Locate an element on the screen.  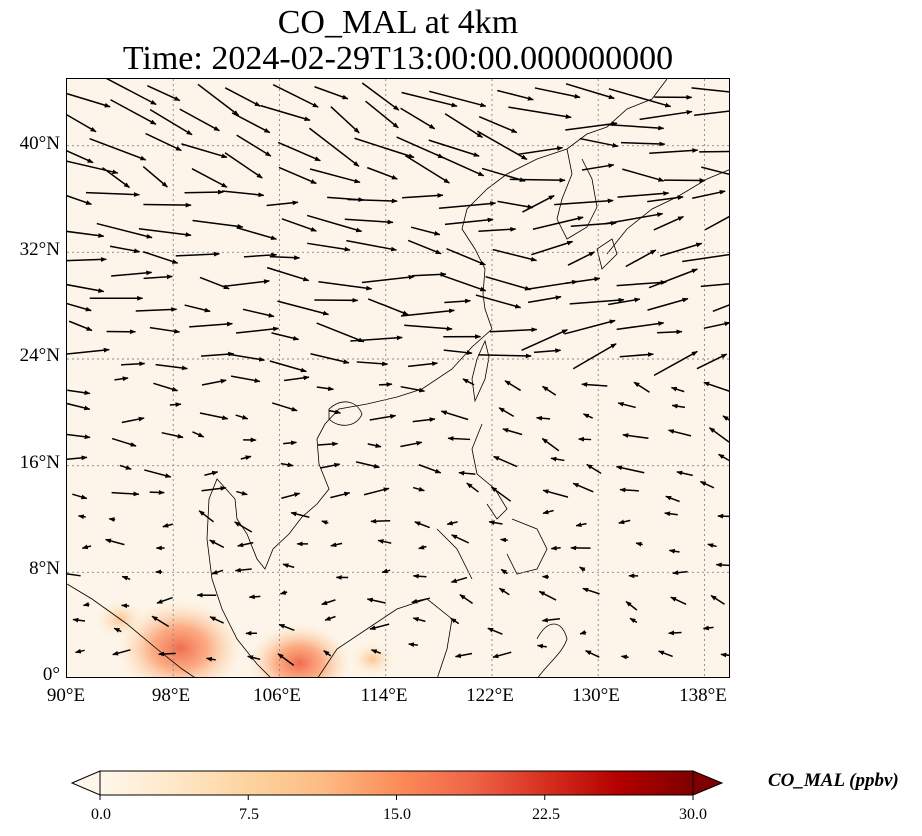
colorbar-gradient is located at coordinates (396, 783).